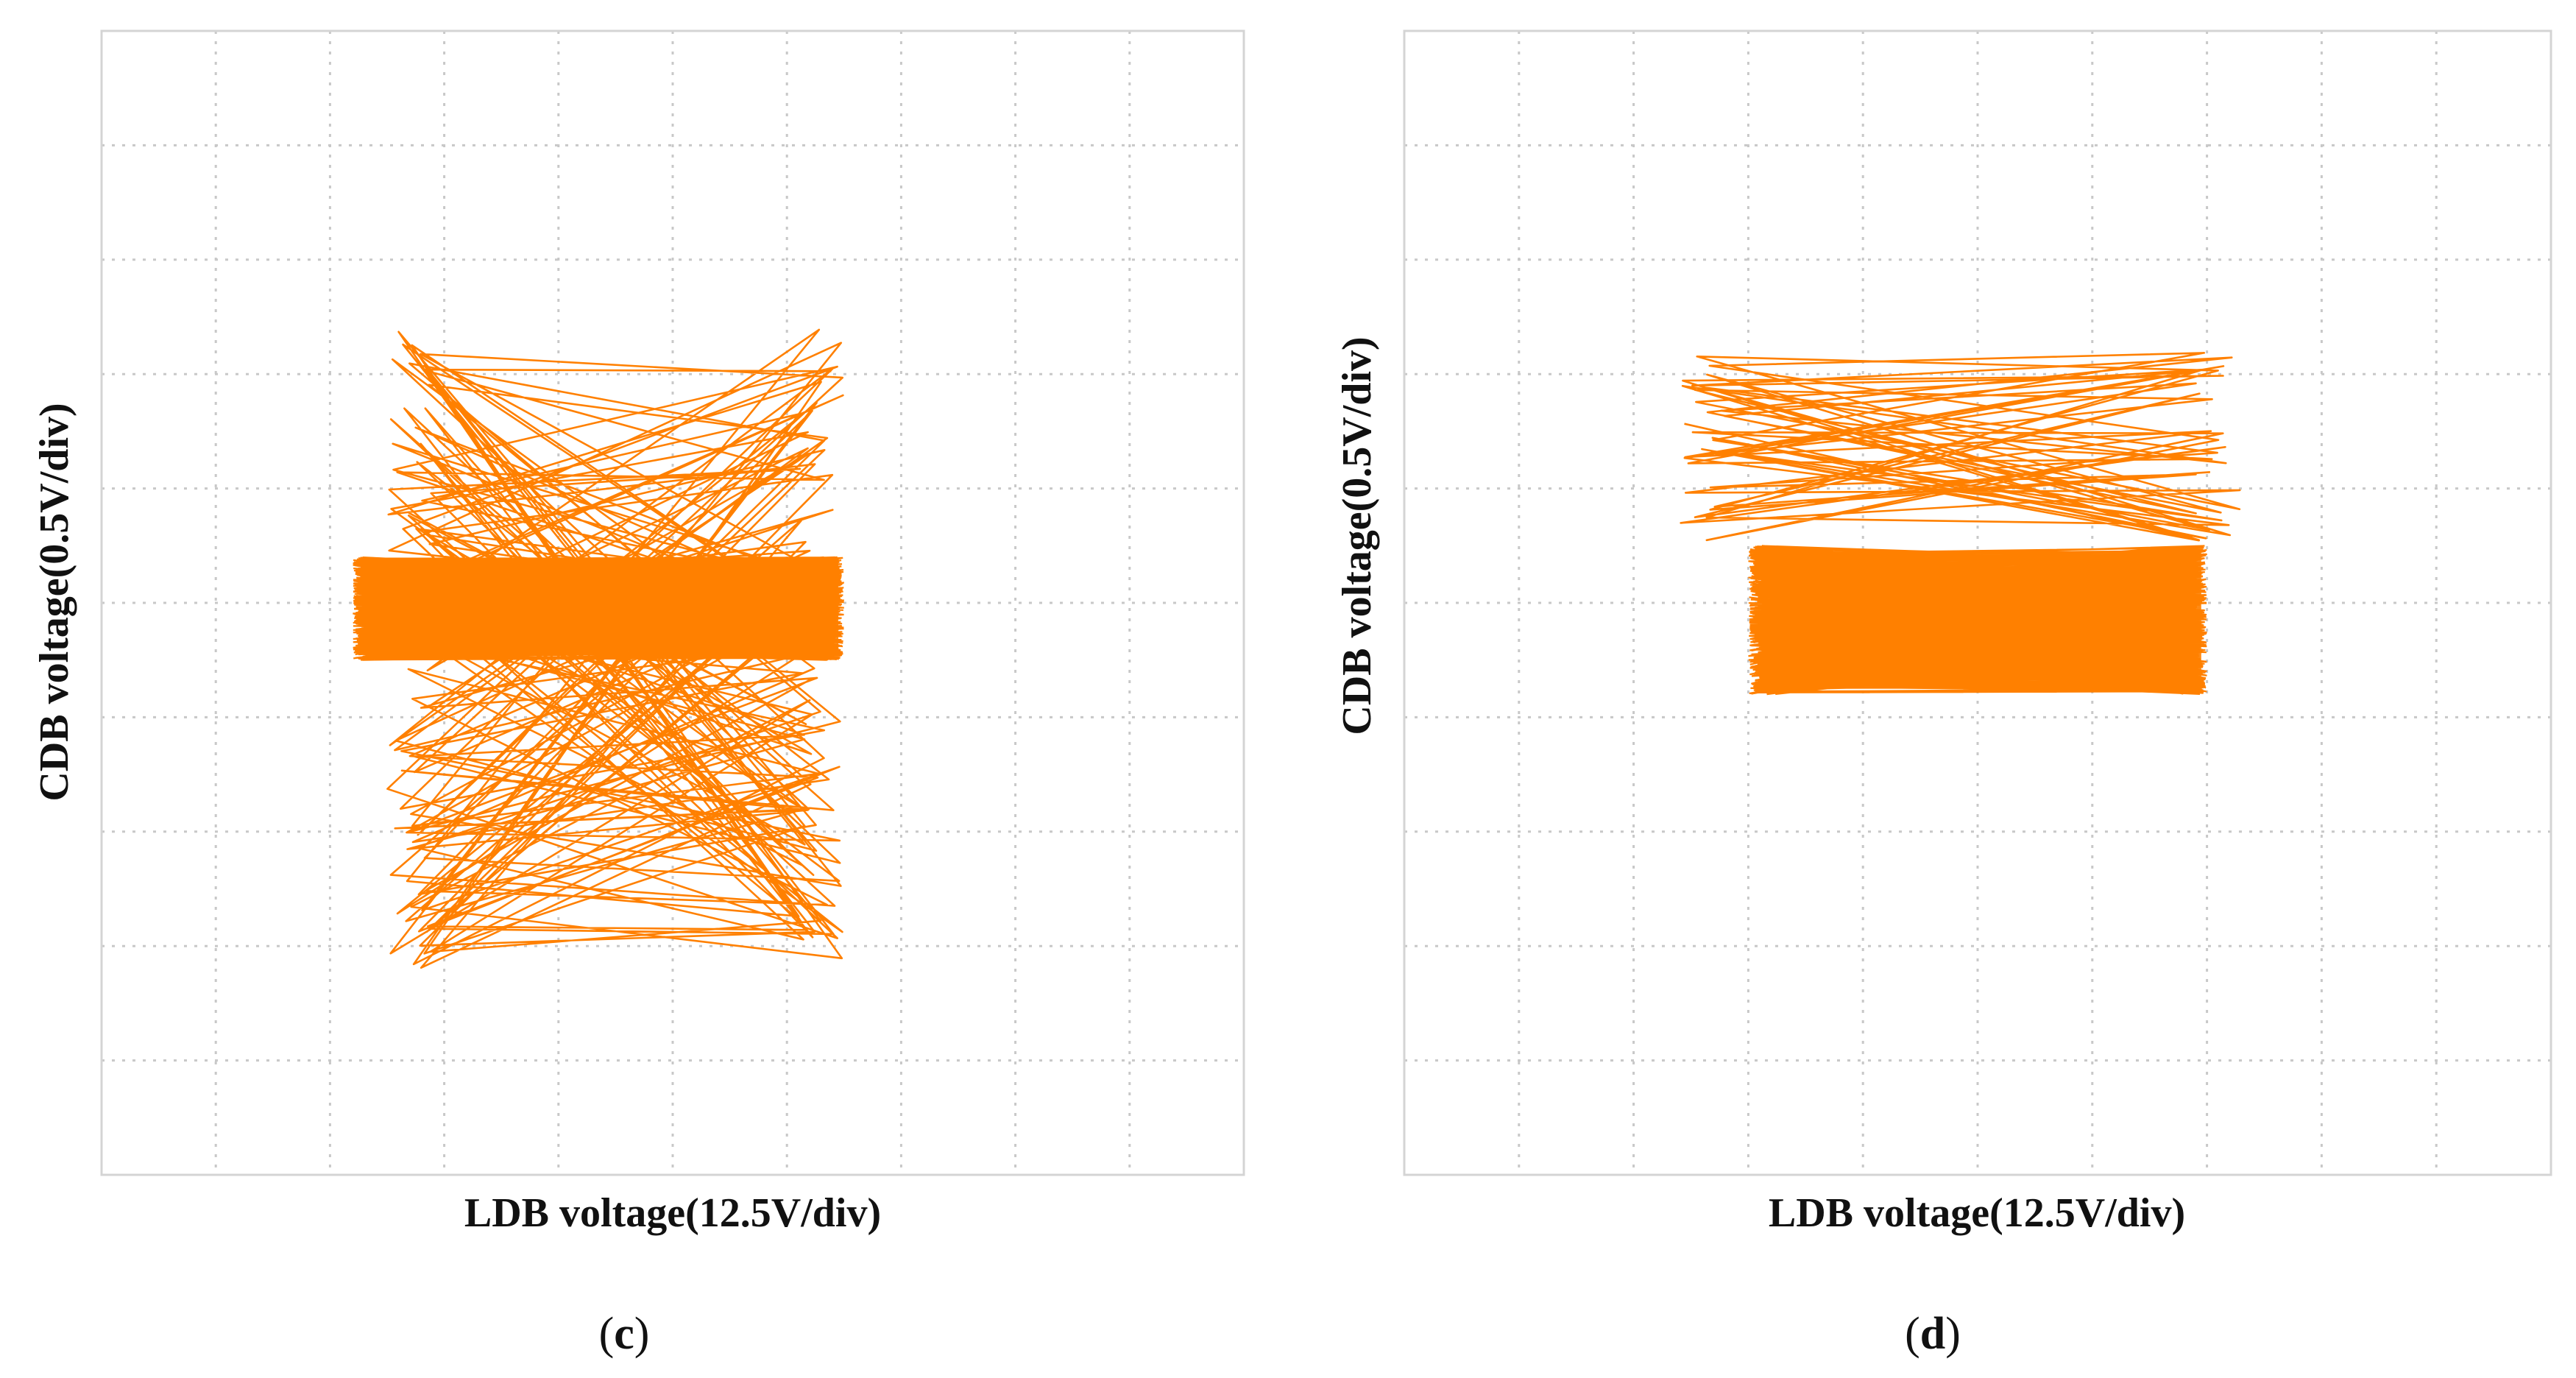  What do you see at coordinates (1953, 1334) in the screenshot?
I see `panel-d-caption-close: )` at bounding box center [1953, 1334].